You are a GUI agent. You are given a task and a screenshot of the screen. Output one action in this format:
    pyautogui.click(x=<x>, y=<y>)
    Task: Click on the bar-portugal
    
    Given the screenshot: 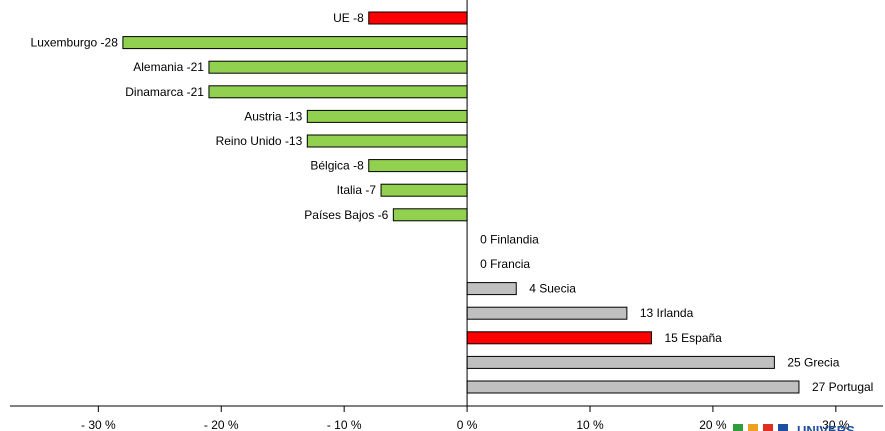 What is the action you would take?
    pyautogui.click(x=633, y=387)
    